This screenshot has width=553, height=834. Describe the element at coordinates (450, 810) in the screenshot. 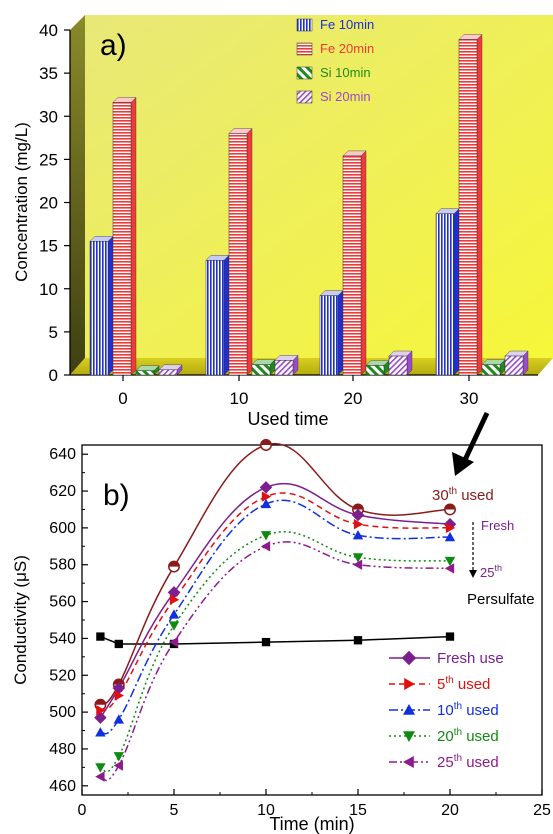

I see `x-tick-label: 20` at that location.